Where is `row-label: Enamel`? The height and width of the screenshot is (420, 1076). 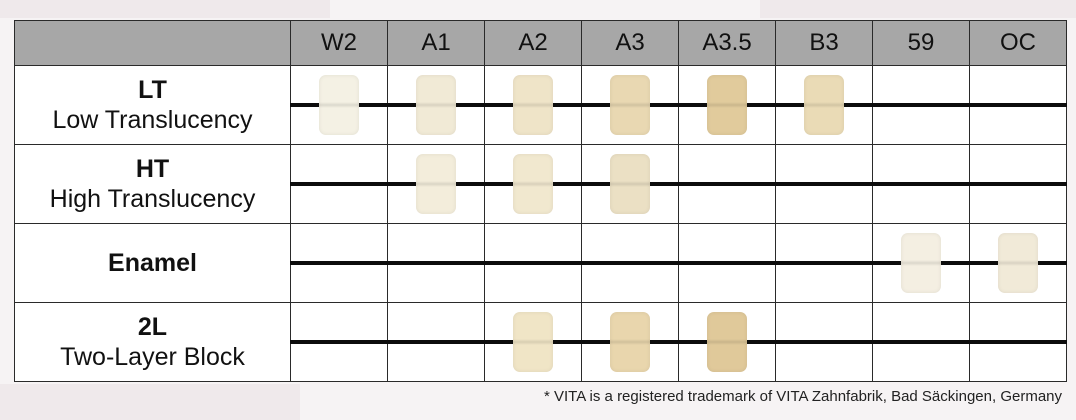 row-label: Enamel is located at coordinates (152, 263).